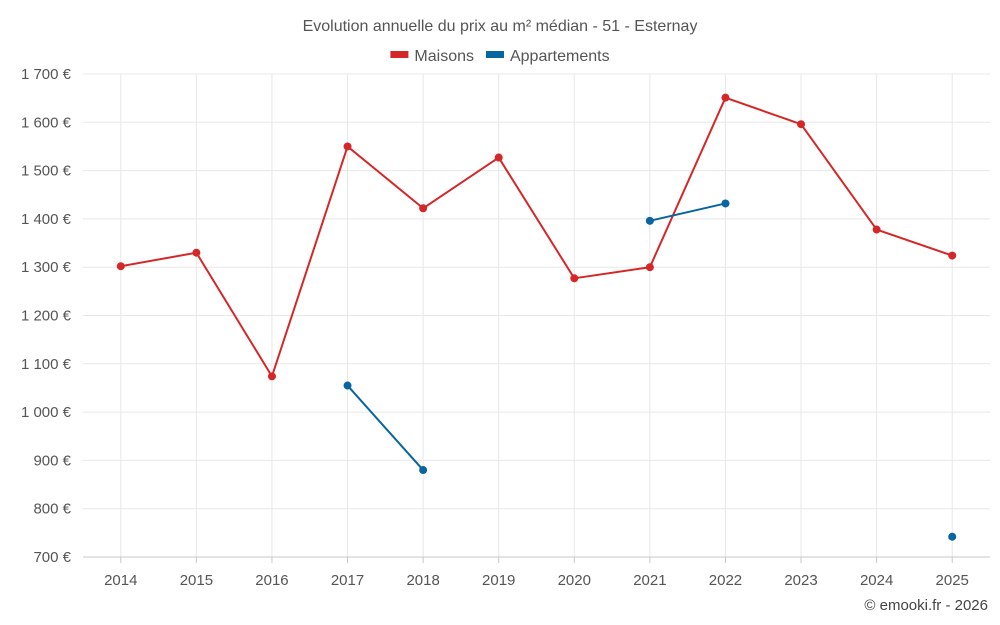 The width and height of the screenshot is (1000, 625). What do you see at coordinates (52, 557) in the screenshot?
I see `y-tick-label: 700 €` at bounding box center [52, 557].